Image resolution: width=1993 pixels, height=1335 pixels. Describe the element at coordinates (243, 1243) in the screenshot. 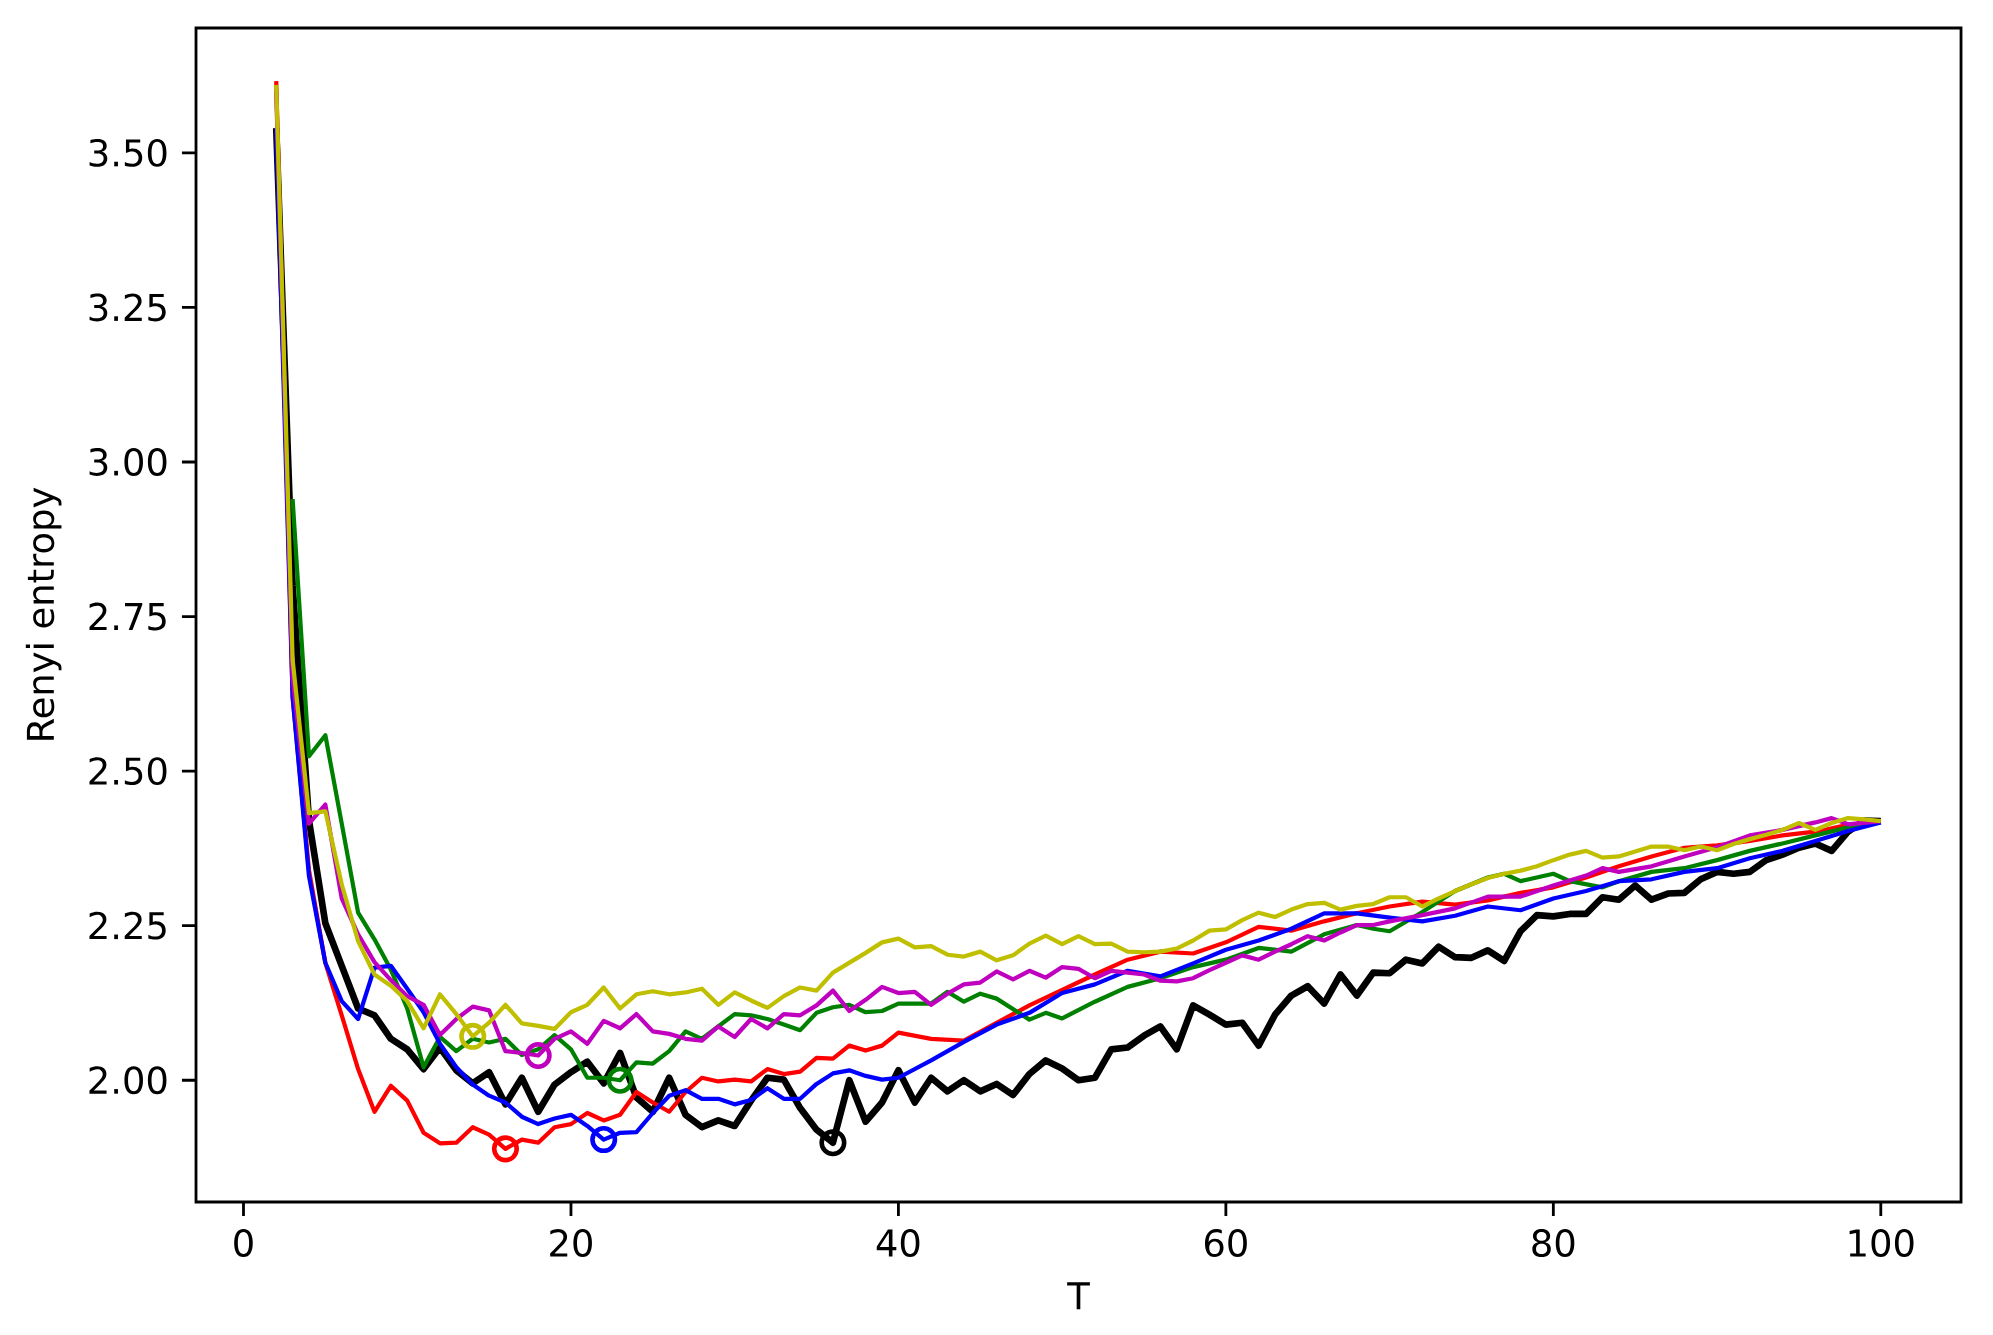

I see `x-tick-label: 0` at that location.